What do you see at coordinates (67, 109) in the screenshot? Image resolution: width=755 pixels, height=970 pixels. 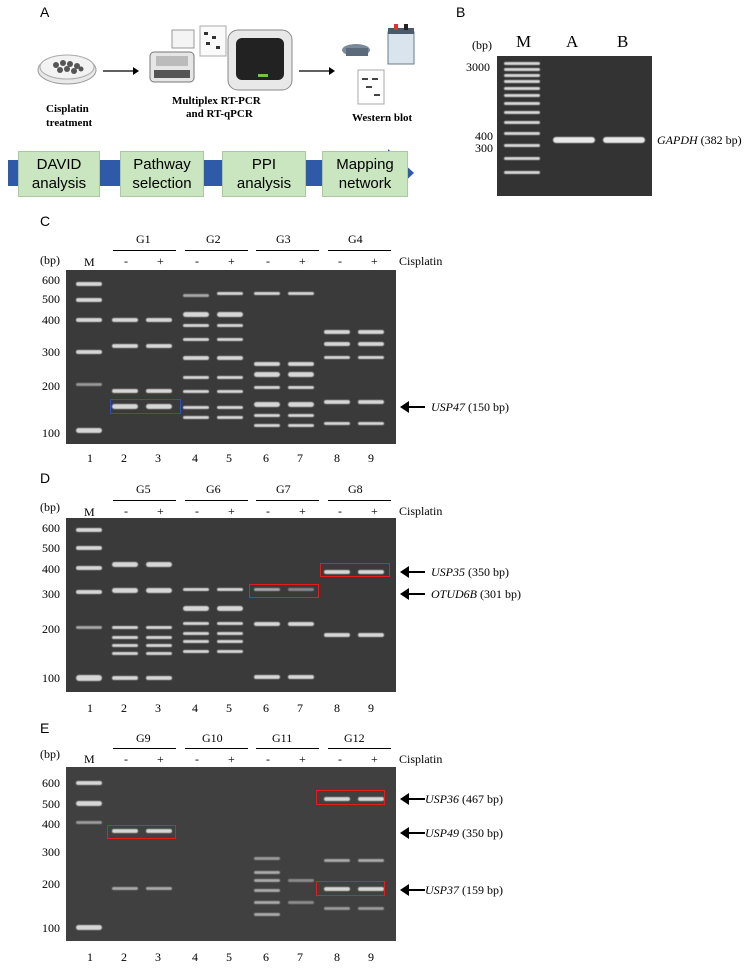 I see `step1-label: Cisplatin` at bounding box center [67, 109].